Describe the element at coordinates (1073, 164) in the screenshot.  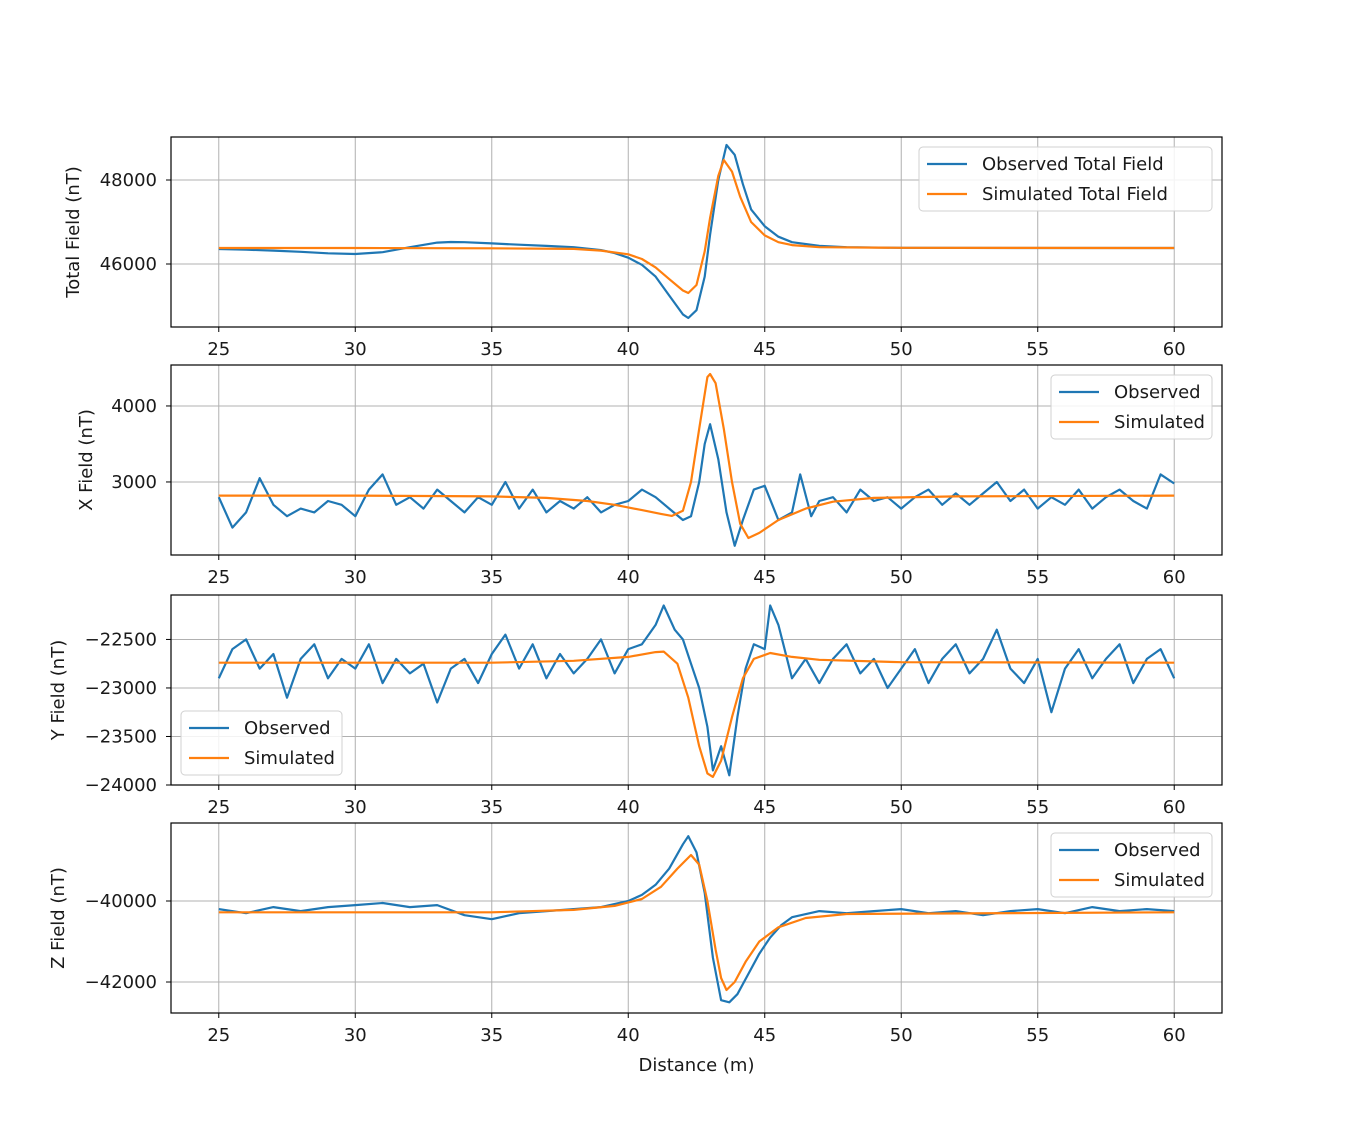
I see `legend-label: Observed Total Field` at that location.